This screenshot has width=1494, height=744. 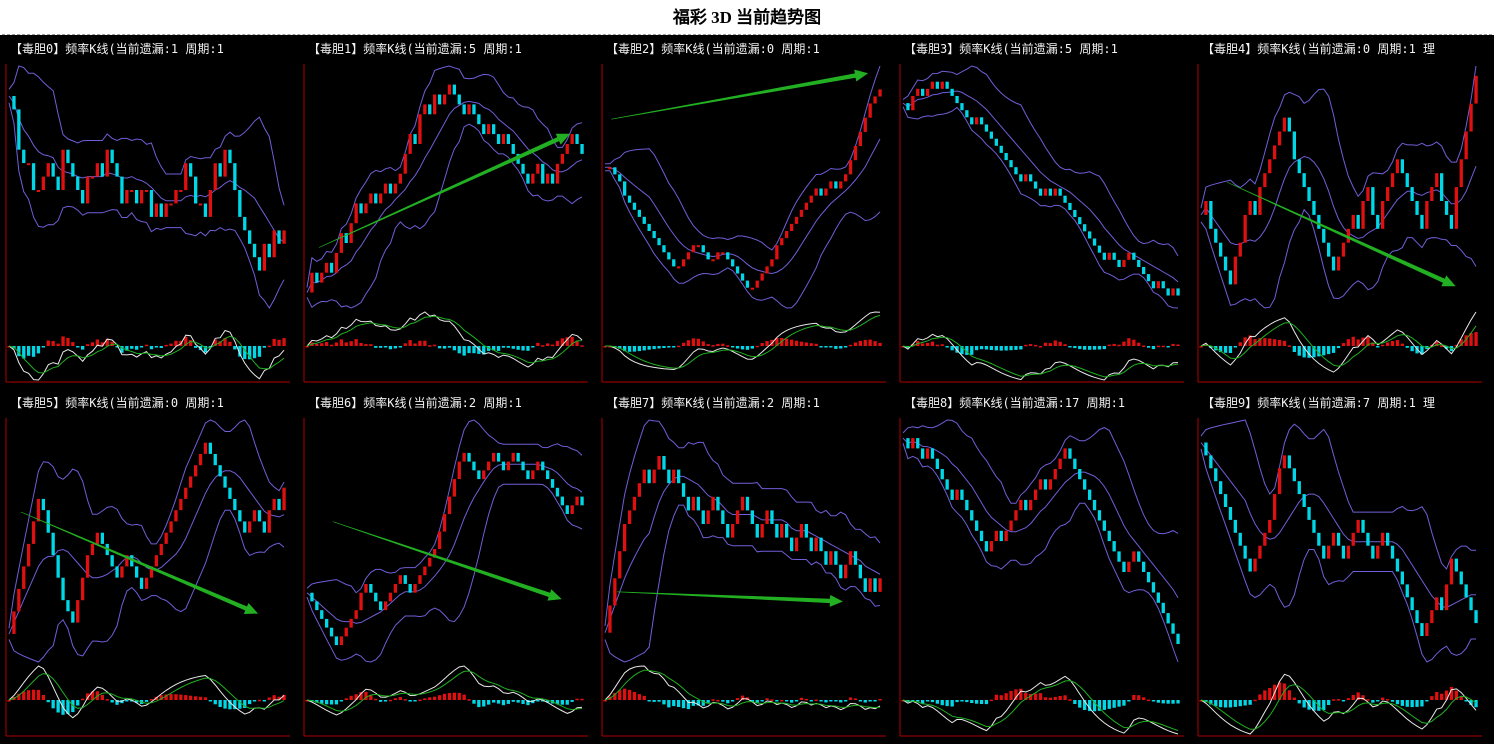 I want to click on chart-panel-0: 【毒胆0】频率K线(当前遗漏:1 周期:1, so click(x=151, y=213).